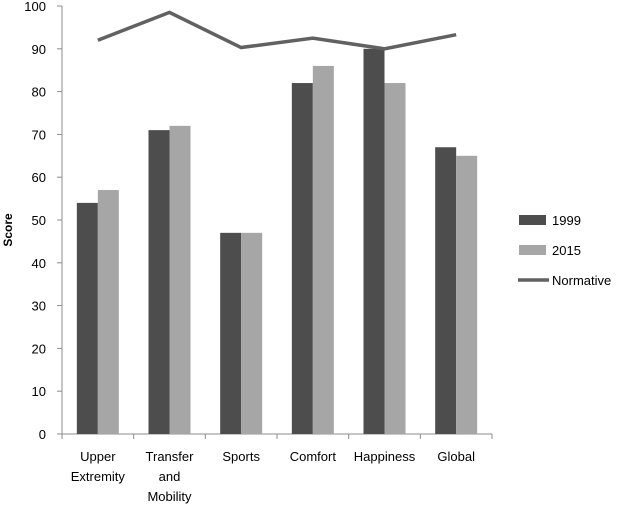 The image size is (623, 505). What do you see at coordinates (532, 220) in the screenshot?
I see `legend-swatch-1999` at bounding box center [532, 220].